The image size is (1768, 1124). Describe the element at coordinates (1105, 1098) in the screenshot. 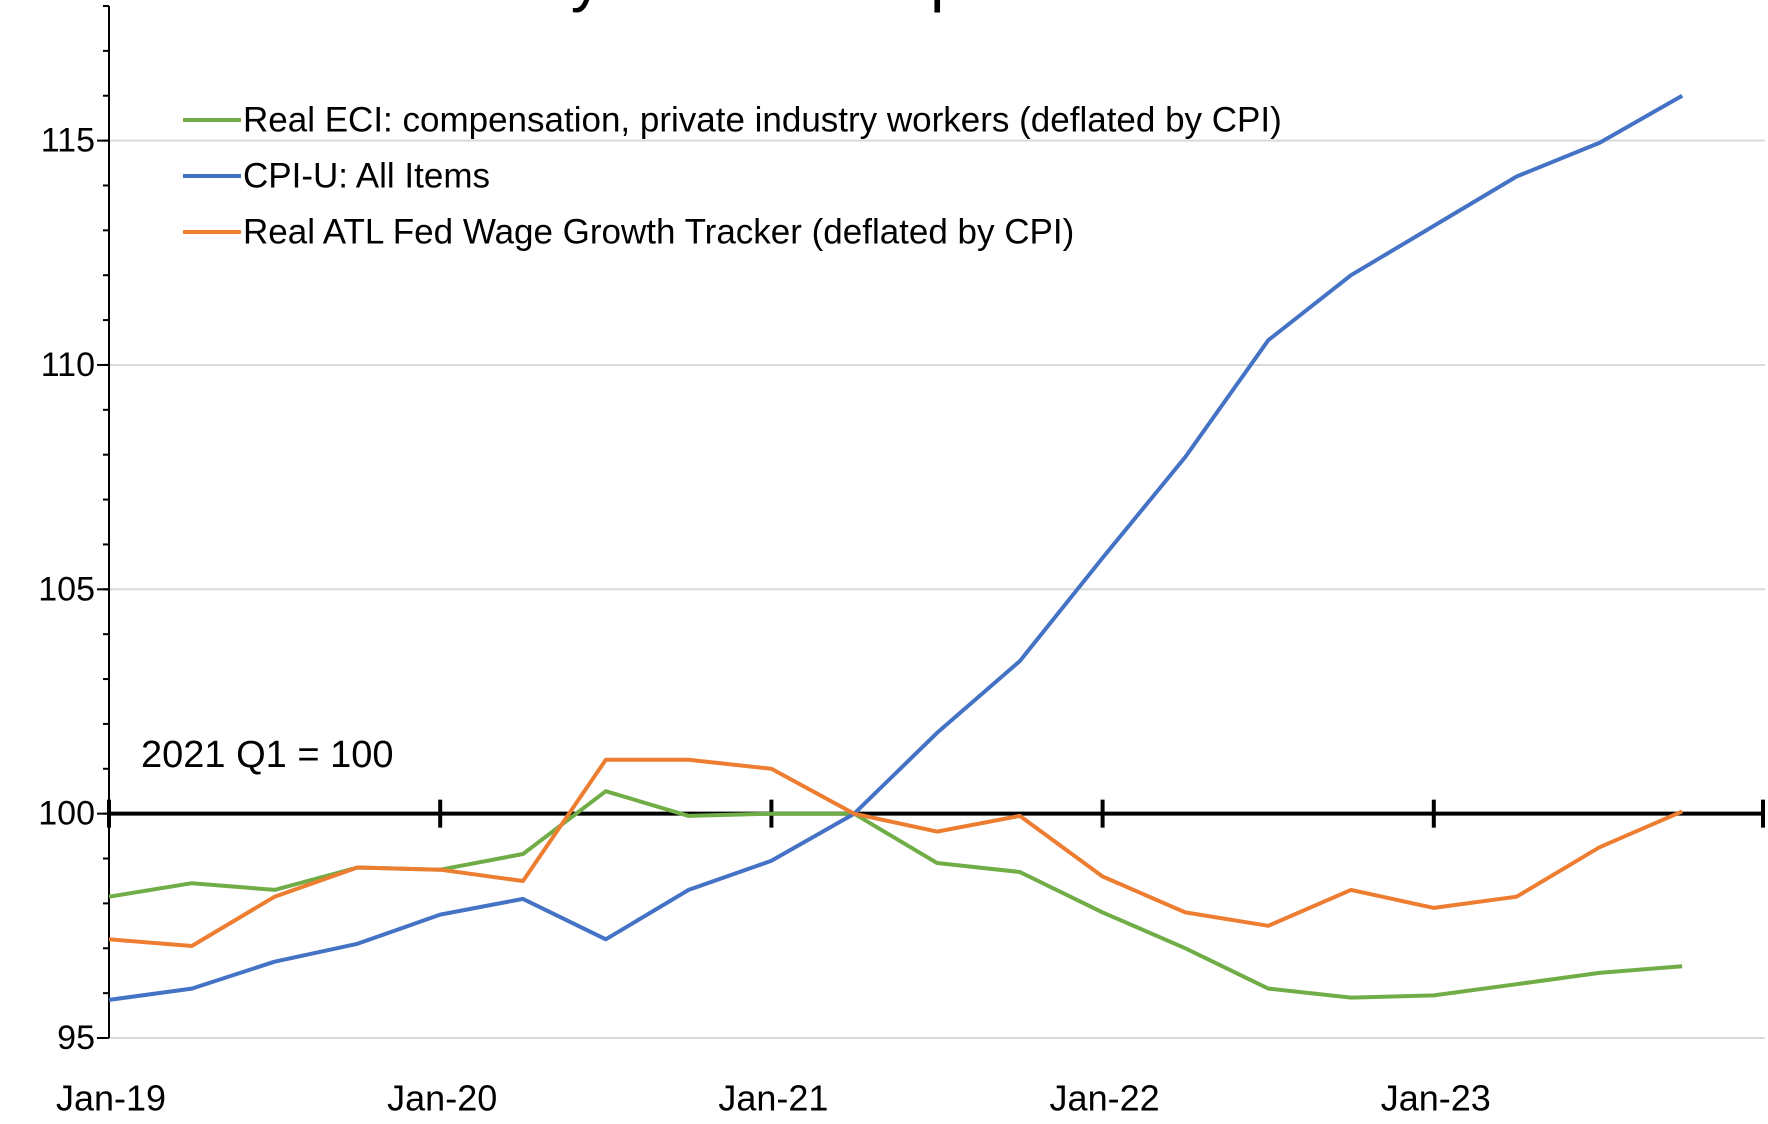

I see `x-tick-label: Jan-22` at that location.